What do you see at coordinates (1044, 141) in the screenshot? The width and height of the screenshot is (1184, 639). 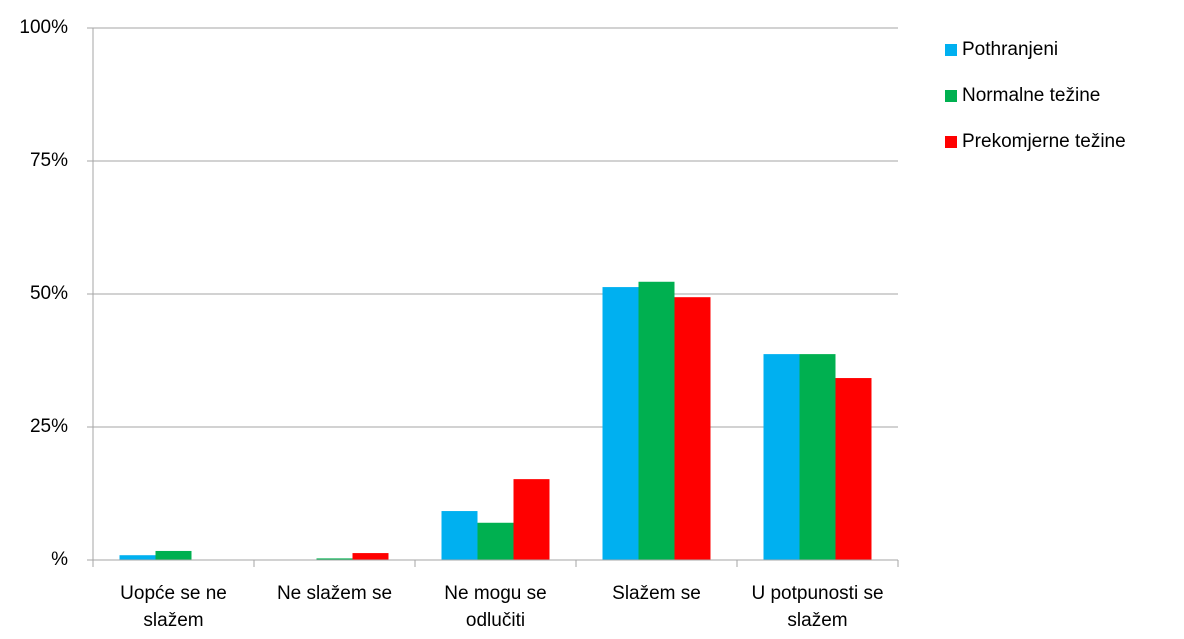 I see `legend-label: Prekomjerne težine` at bounding box center [1044, 141].